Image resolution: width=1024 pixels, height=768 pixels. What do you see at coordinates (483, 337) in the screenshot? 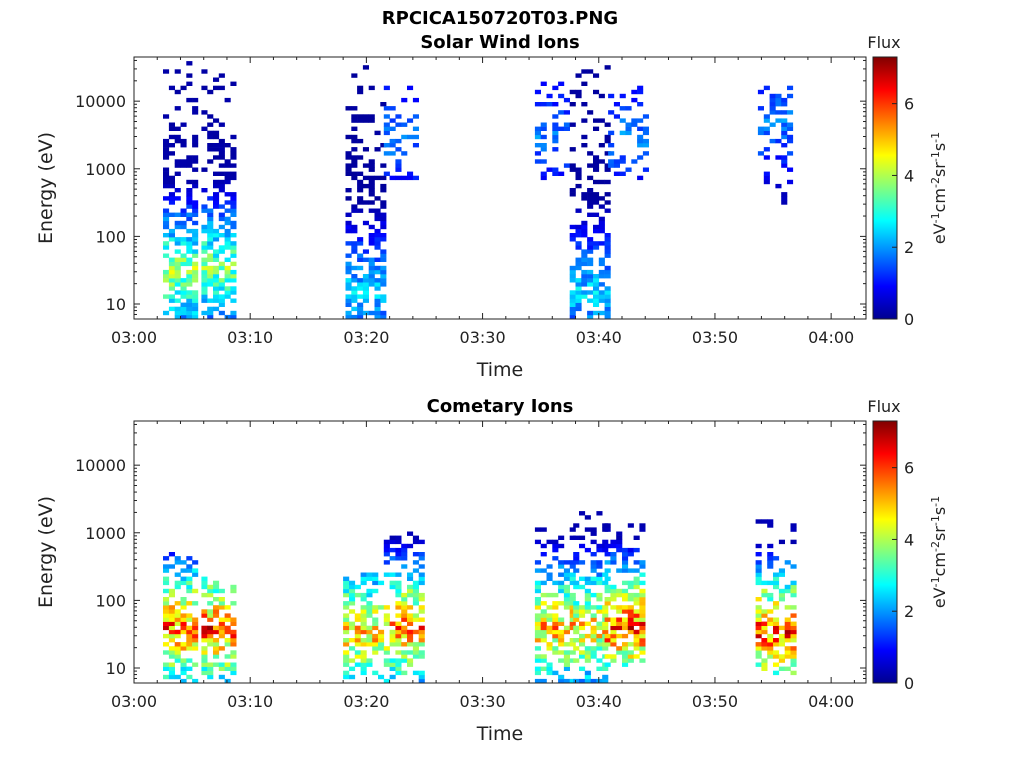
I see `x-tick-label: 03:30` at bounding box center [483, 337].